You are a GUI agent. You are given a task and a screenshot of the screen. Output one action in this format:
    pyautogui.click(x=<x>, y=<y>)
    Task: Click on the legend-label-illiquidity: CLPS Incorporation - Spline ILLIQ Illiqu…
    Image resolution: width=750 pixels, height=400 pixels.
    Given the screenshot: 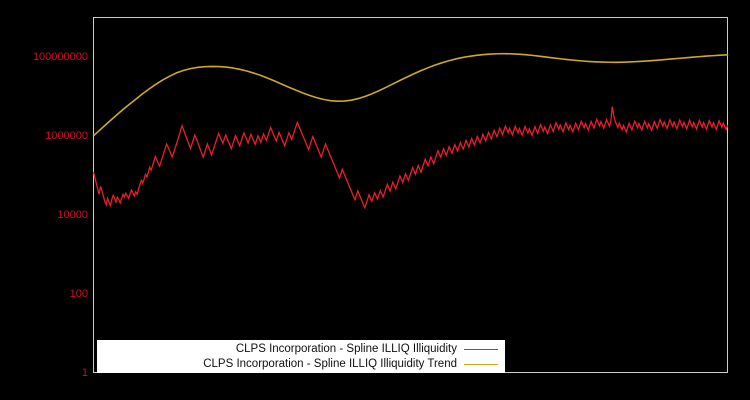 What is the action you would take?
    pyautogui.click(x=346, y=348)
    